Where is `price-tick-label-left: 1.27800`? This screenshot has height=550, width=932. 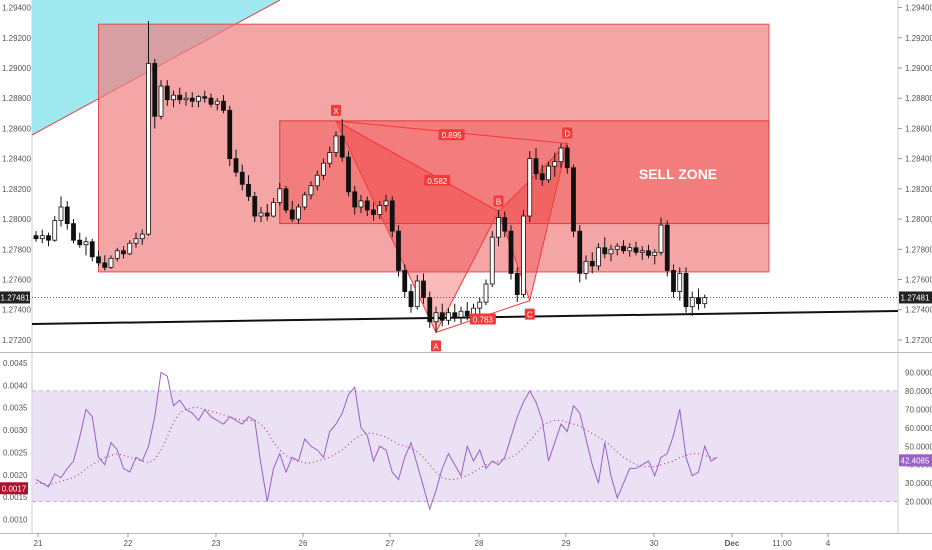
price-tick-label-left: 1.27800 is located at coordinates (16, 249).